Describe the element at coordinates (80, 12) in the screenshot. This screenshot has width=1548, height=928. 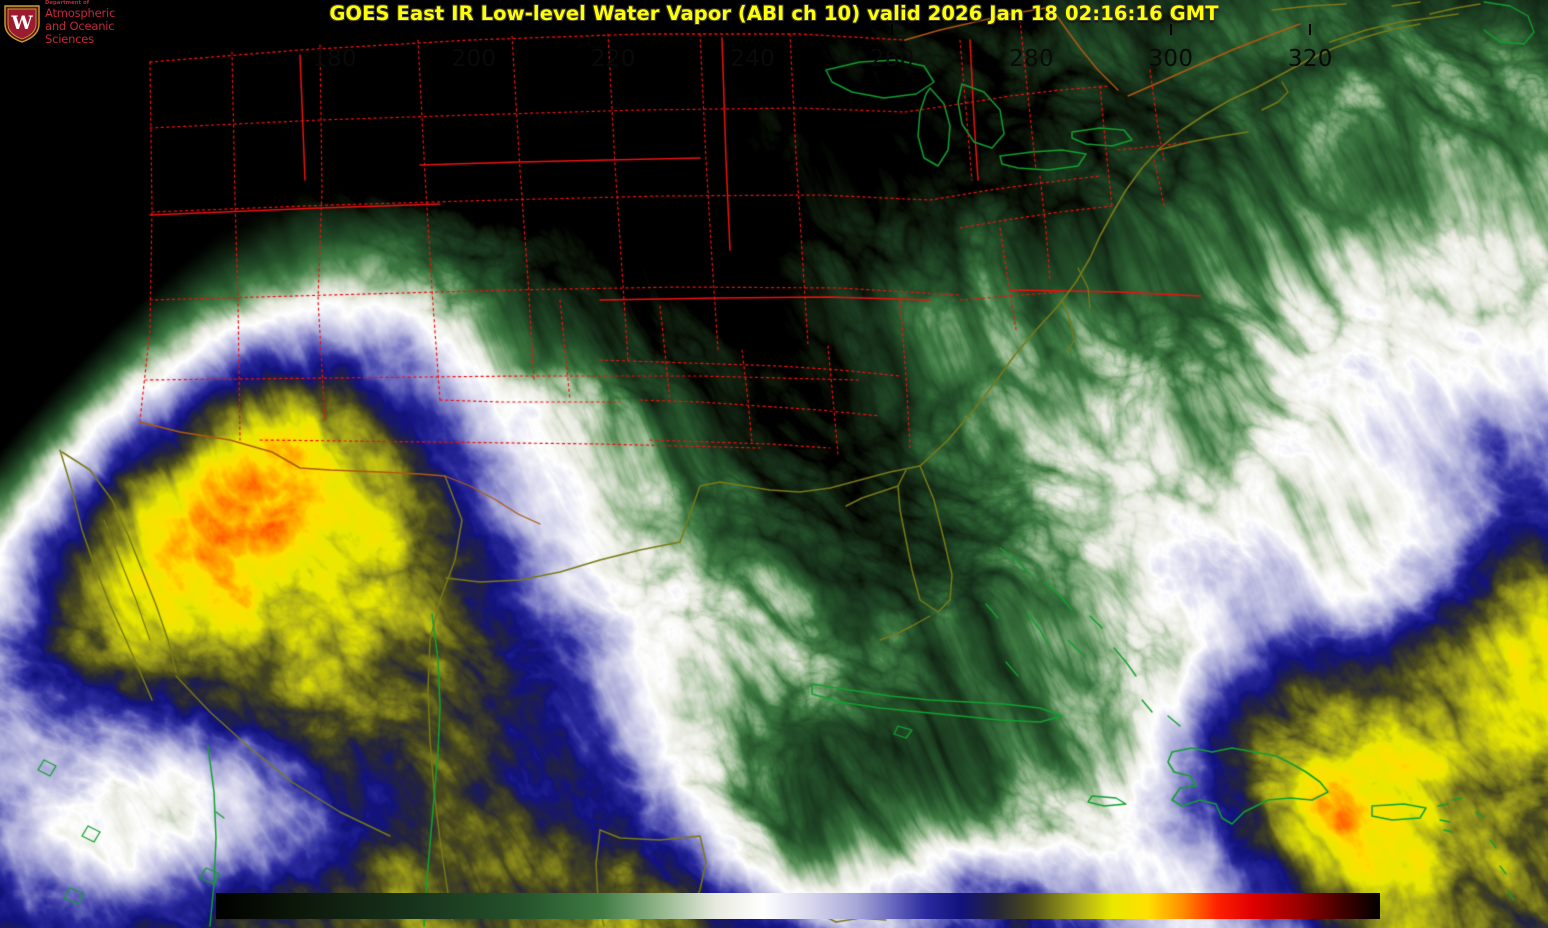
I see `logo-name-line1: Atmospheric` at that location.